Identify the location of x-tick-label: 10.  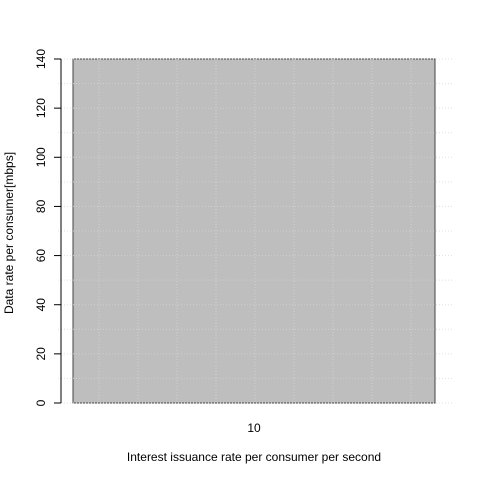
(254, 428).